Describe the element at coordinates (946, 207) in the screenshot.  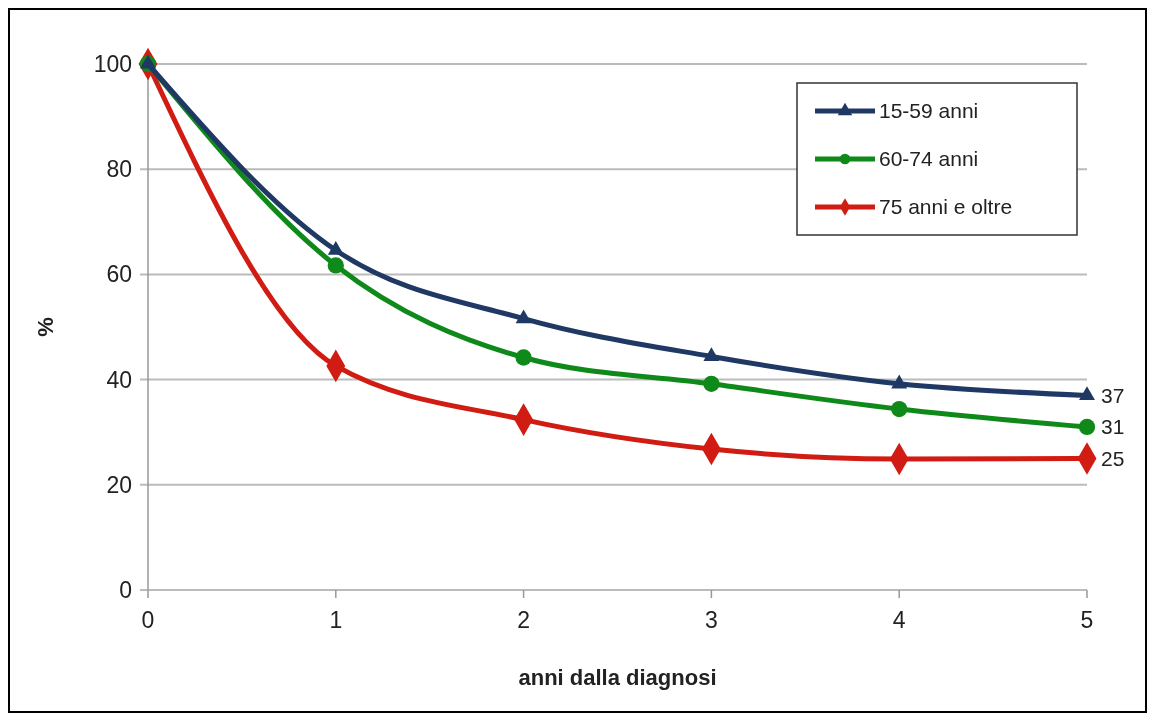
I see `legend-label: 75 anni e oltre` at that location.